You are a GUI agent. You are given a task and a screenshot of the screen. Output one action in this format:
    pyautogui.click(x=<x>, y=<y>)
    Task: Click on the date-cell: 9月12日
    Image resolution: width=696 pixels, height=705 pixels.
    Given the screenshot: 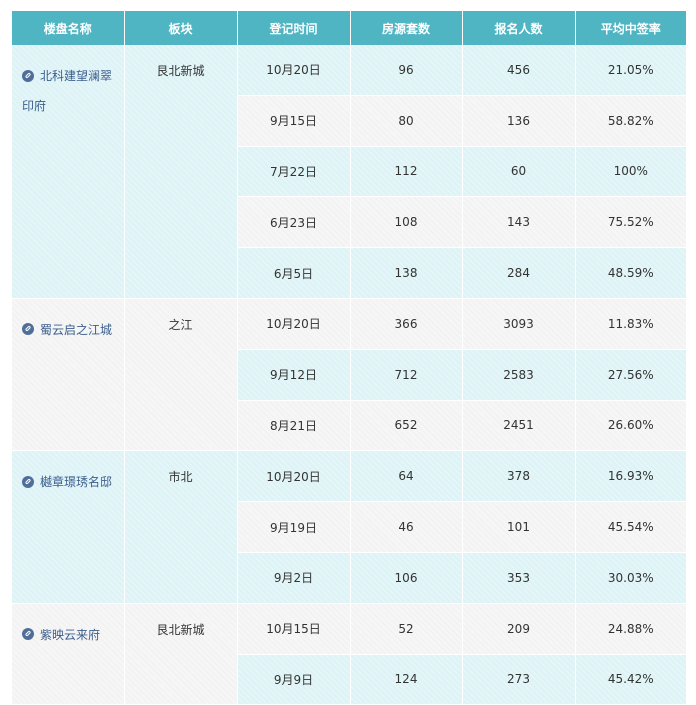 What is the action you would take?
    pyautogui.click(x=294, y=375)
    